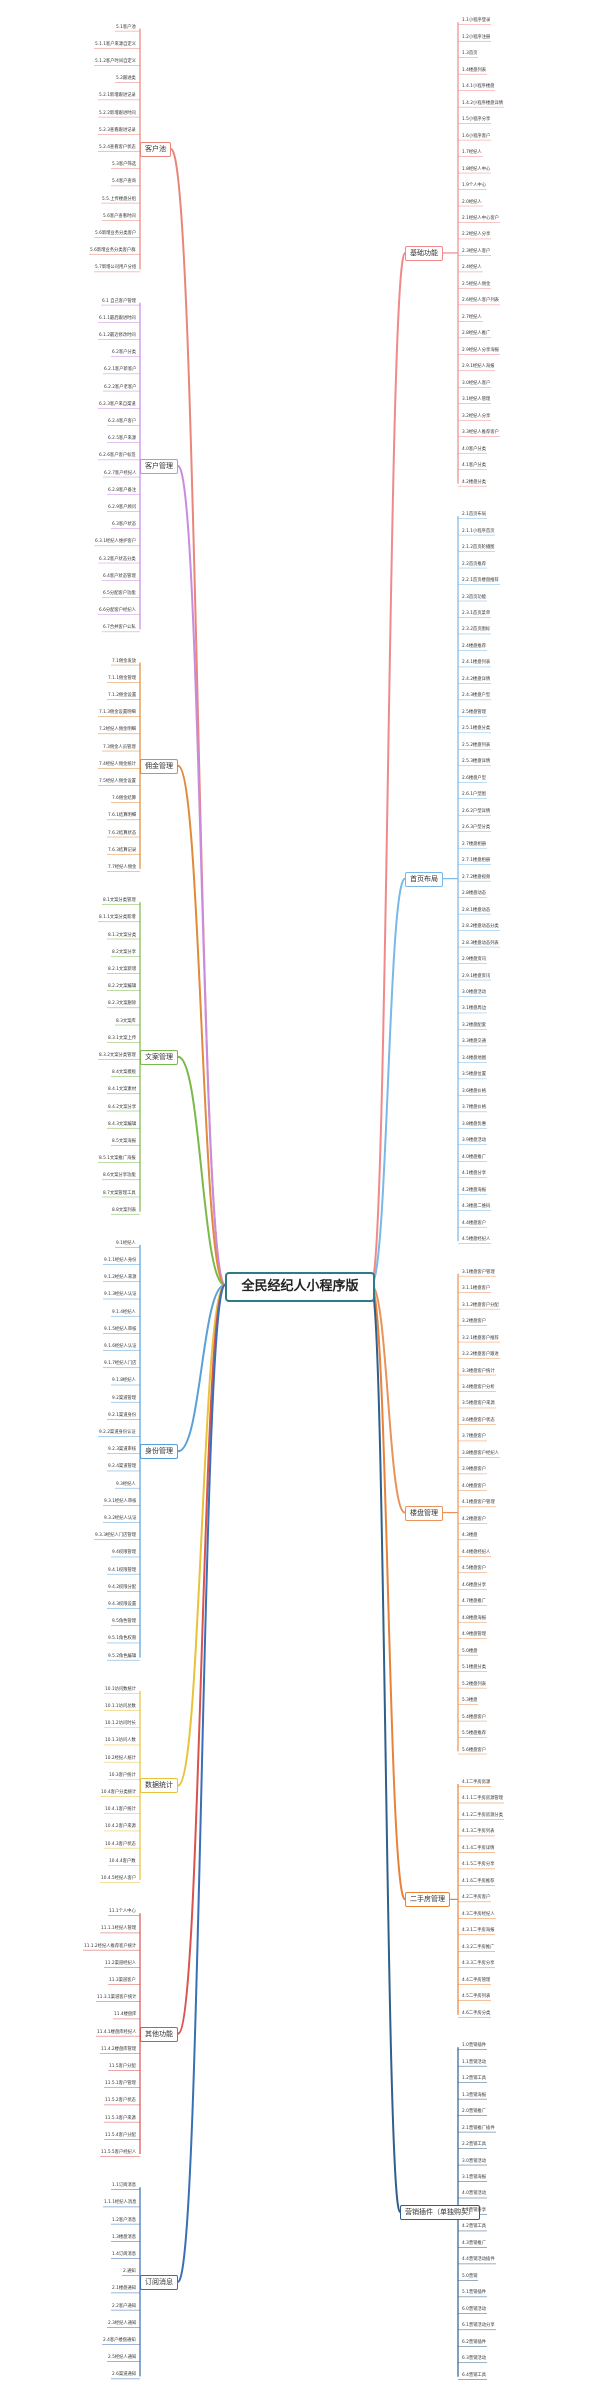  What do you see at coordinates (476, 828) in the screenshot?
I see `leaf-item: 2.6.3户型分类` at bounding box center [476, 828].